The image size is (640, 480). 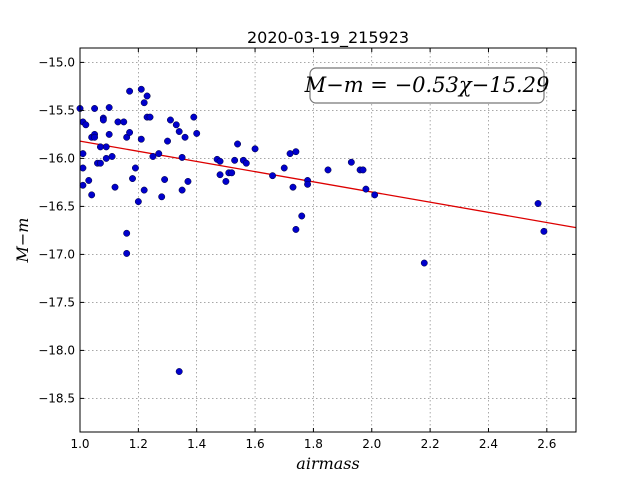 I want to click on x-tick-label: 2.4, so click(x=488, y=444).